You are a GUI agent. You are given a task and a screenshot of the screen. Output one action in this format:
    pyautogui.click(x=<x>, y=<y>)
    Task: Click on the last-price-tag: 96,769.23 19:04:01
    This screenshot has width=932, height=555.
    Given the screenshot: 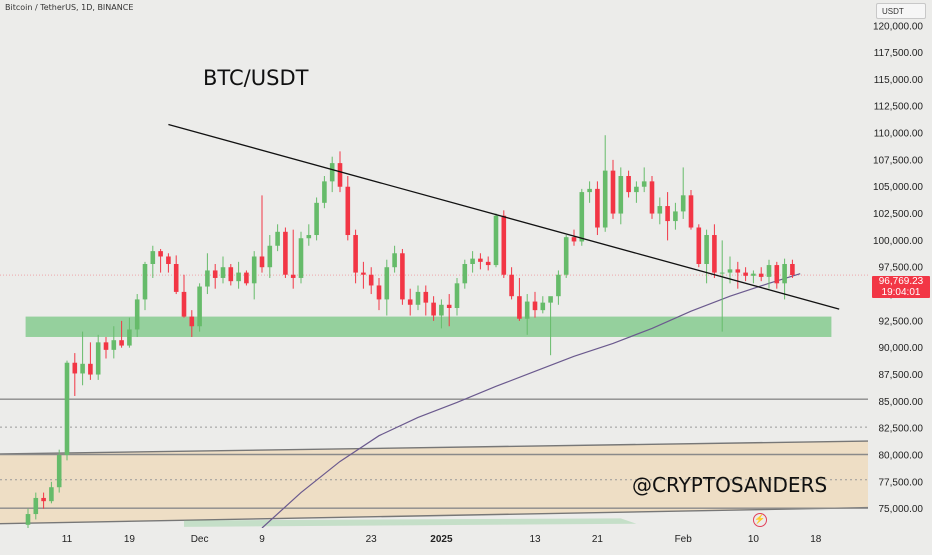 What is the action you would take?
    pyautogui.click(x=901, y=287)
    